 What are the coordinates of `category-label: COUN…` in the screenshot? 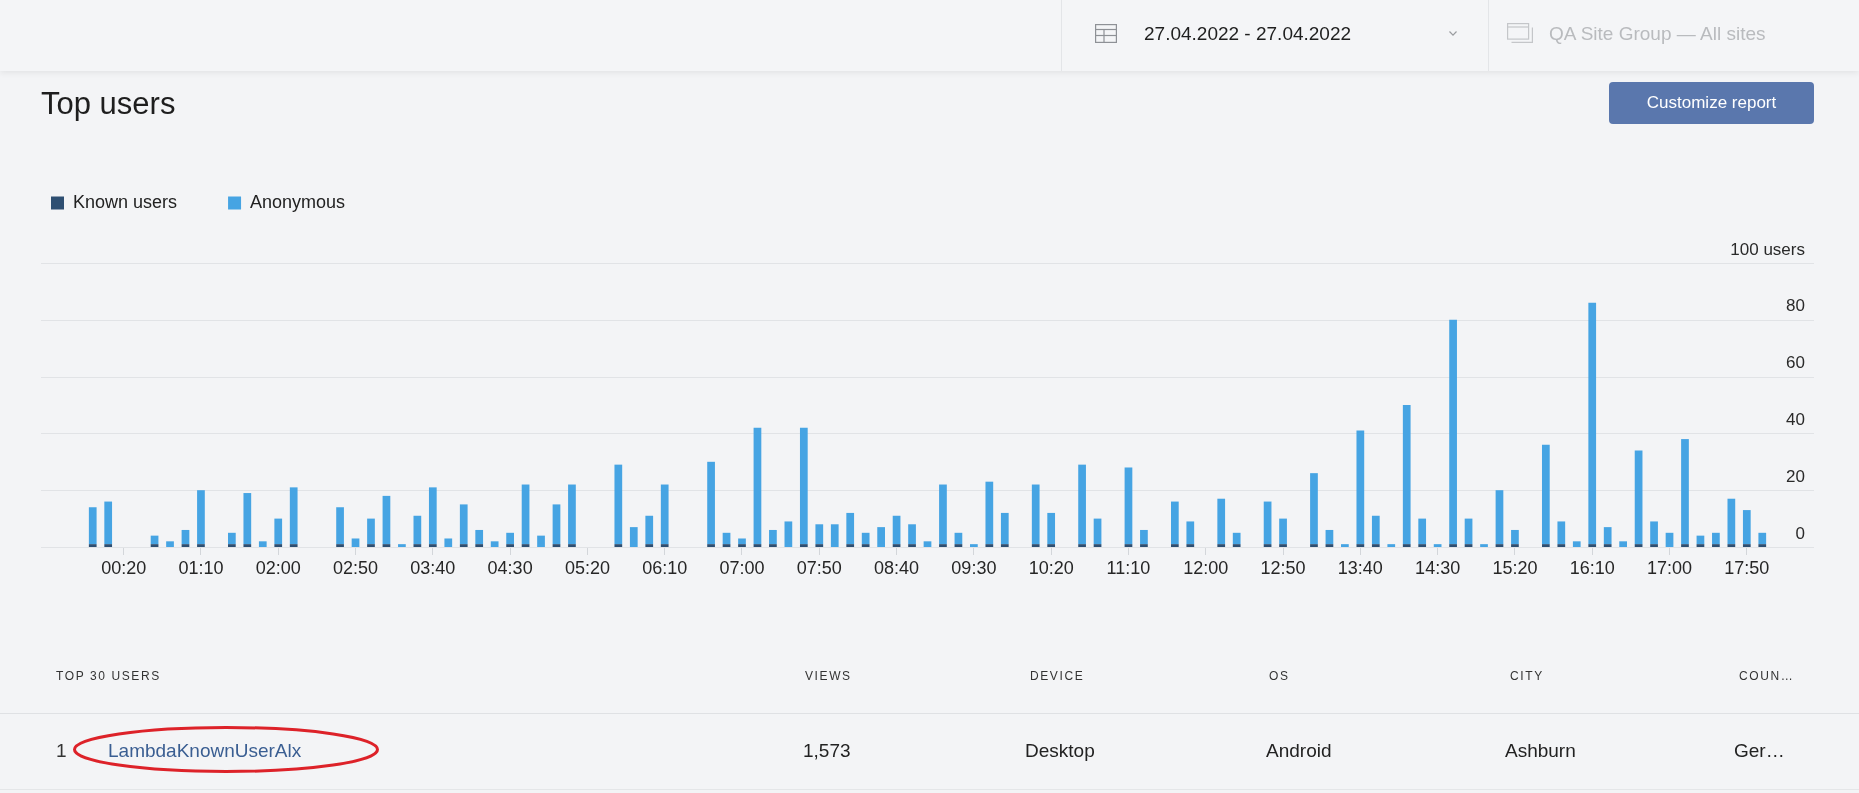 It's located at (1767, 676).